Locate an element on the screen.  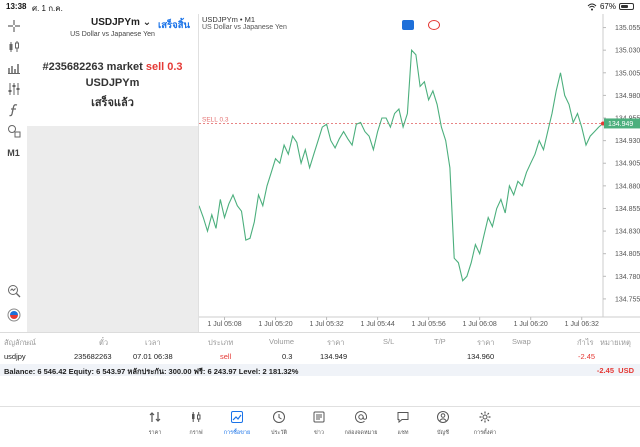
y-tick-label: 135.055 is located at coordinates (627, 28).